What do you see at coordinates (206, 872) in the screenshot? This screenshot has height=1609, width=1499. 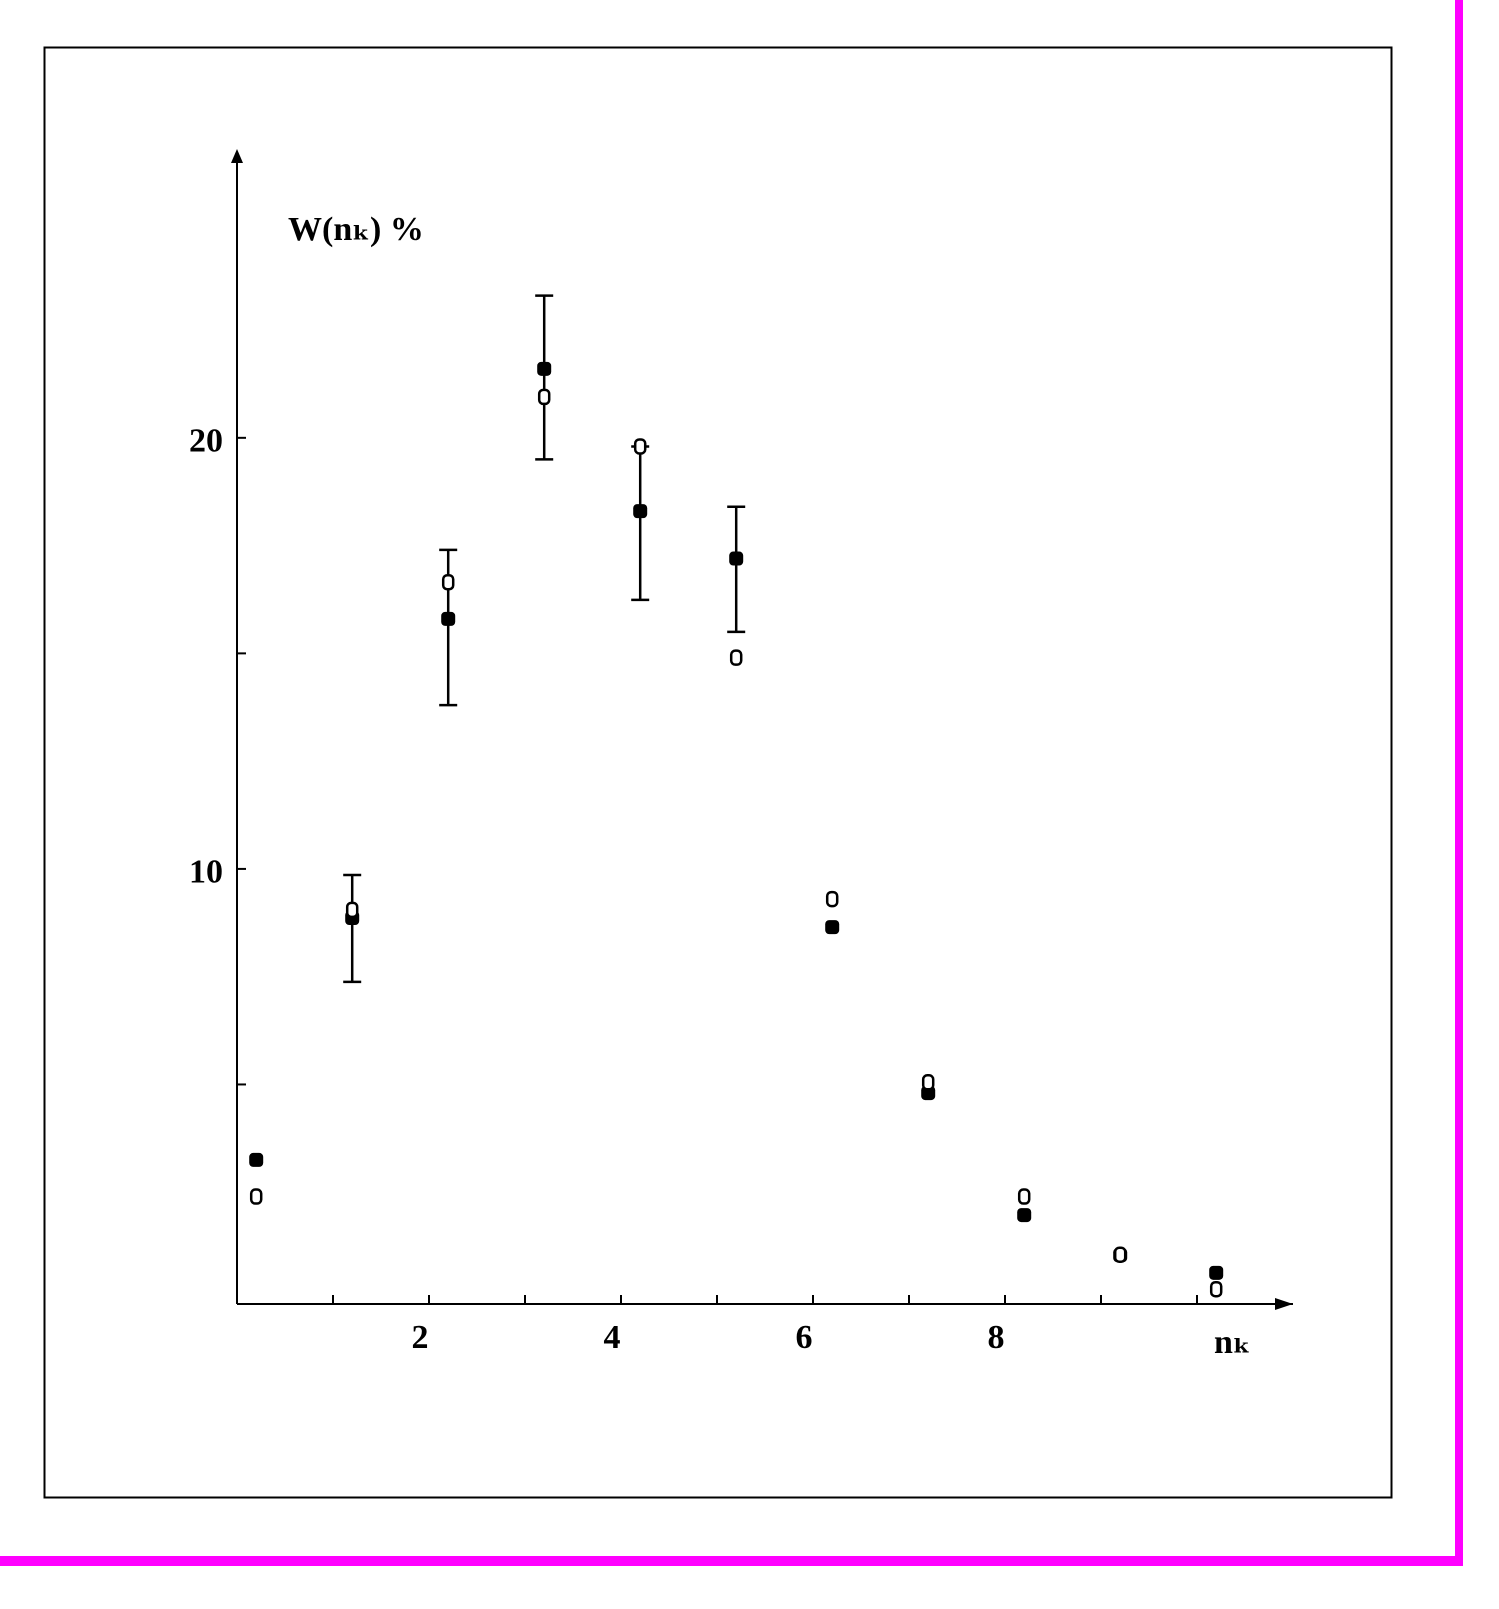 I see `y-tick-label: 10` at bounding box center [206, 872].